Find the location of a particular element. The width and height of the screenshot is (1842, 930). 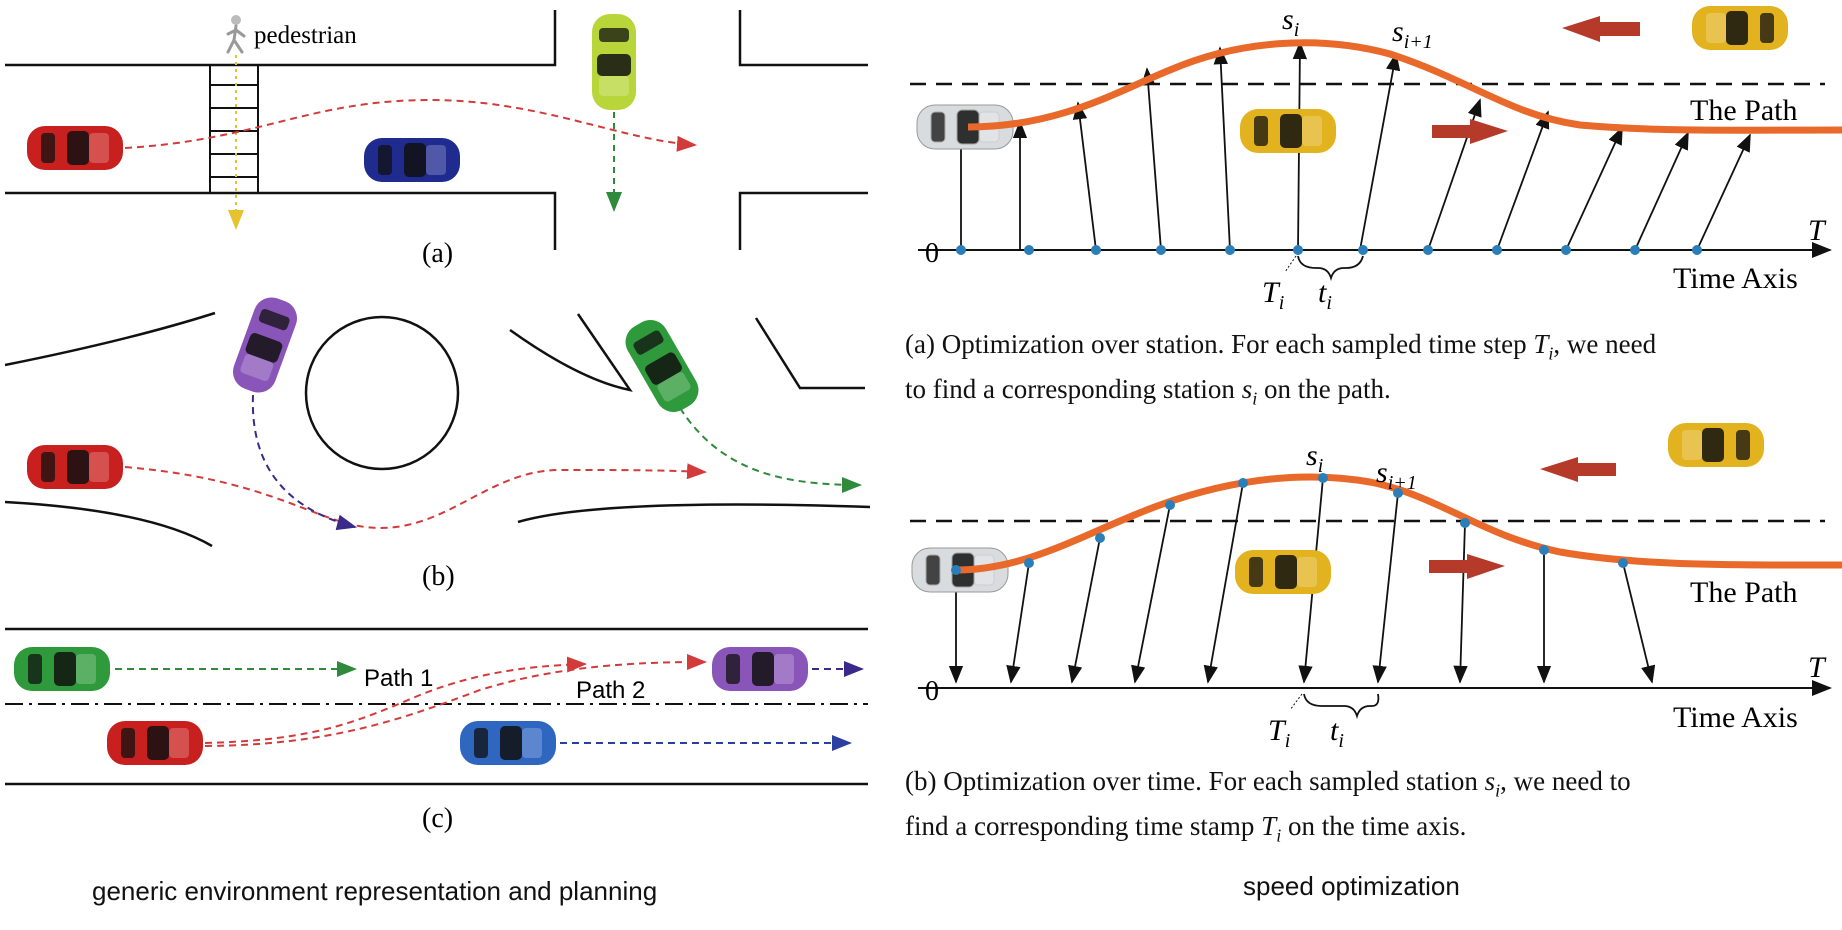

lime-car-icon is located at coordinates (614, 62).